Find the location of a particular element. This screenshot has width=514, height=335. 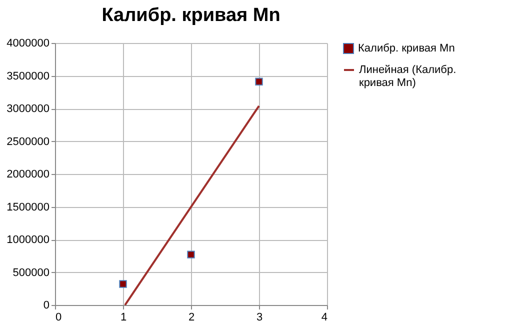

y-tick-label: 500000 is located at coordinates (31, 272).